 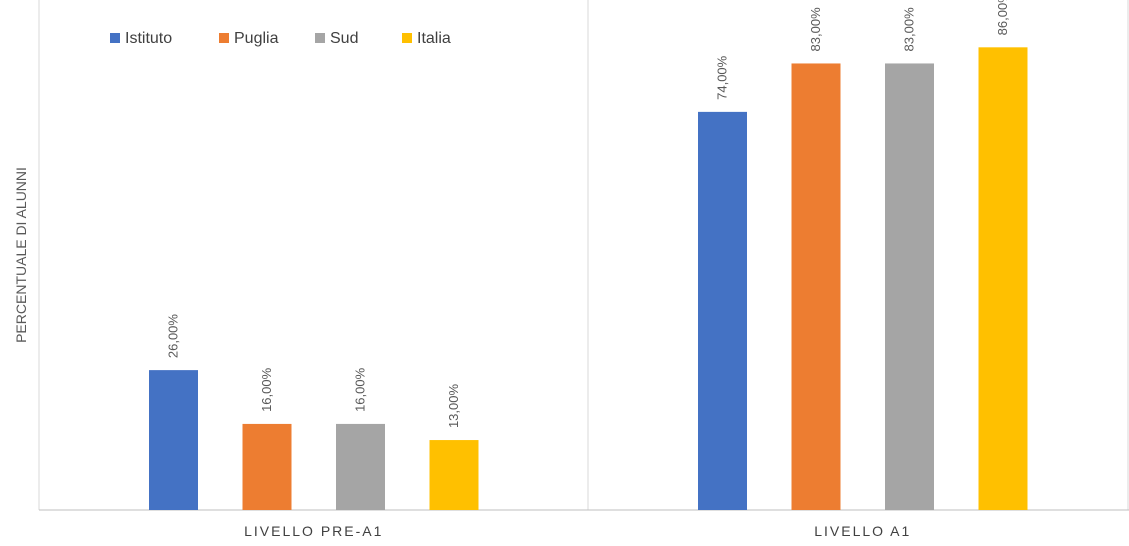 I want to click on data-label-sud-1: 16,00%, so click(x=360, y=389).